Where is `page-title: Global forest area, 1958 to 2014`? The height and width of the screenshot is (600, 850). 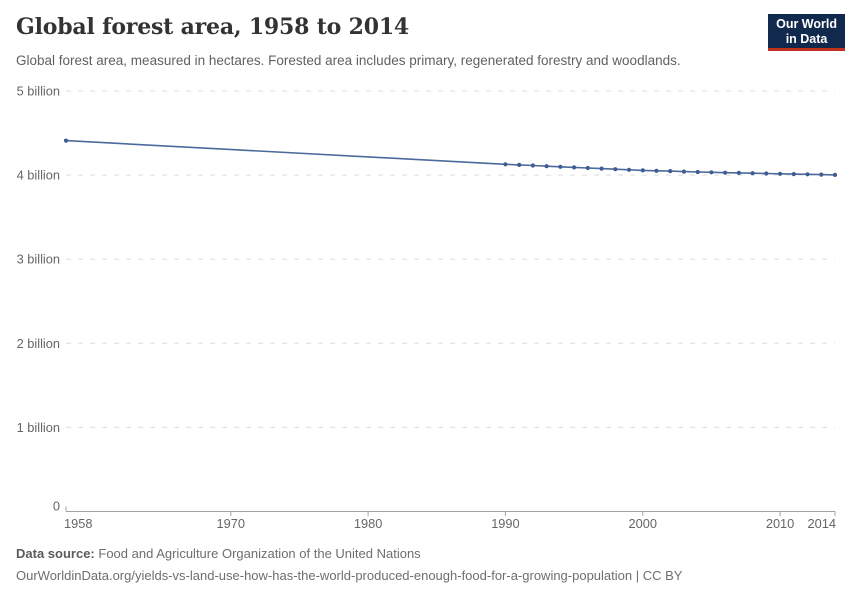 page-title: Global forest area, 1958 to 2014 is located at coordinates (213, 27).